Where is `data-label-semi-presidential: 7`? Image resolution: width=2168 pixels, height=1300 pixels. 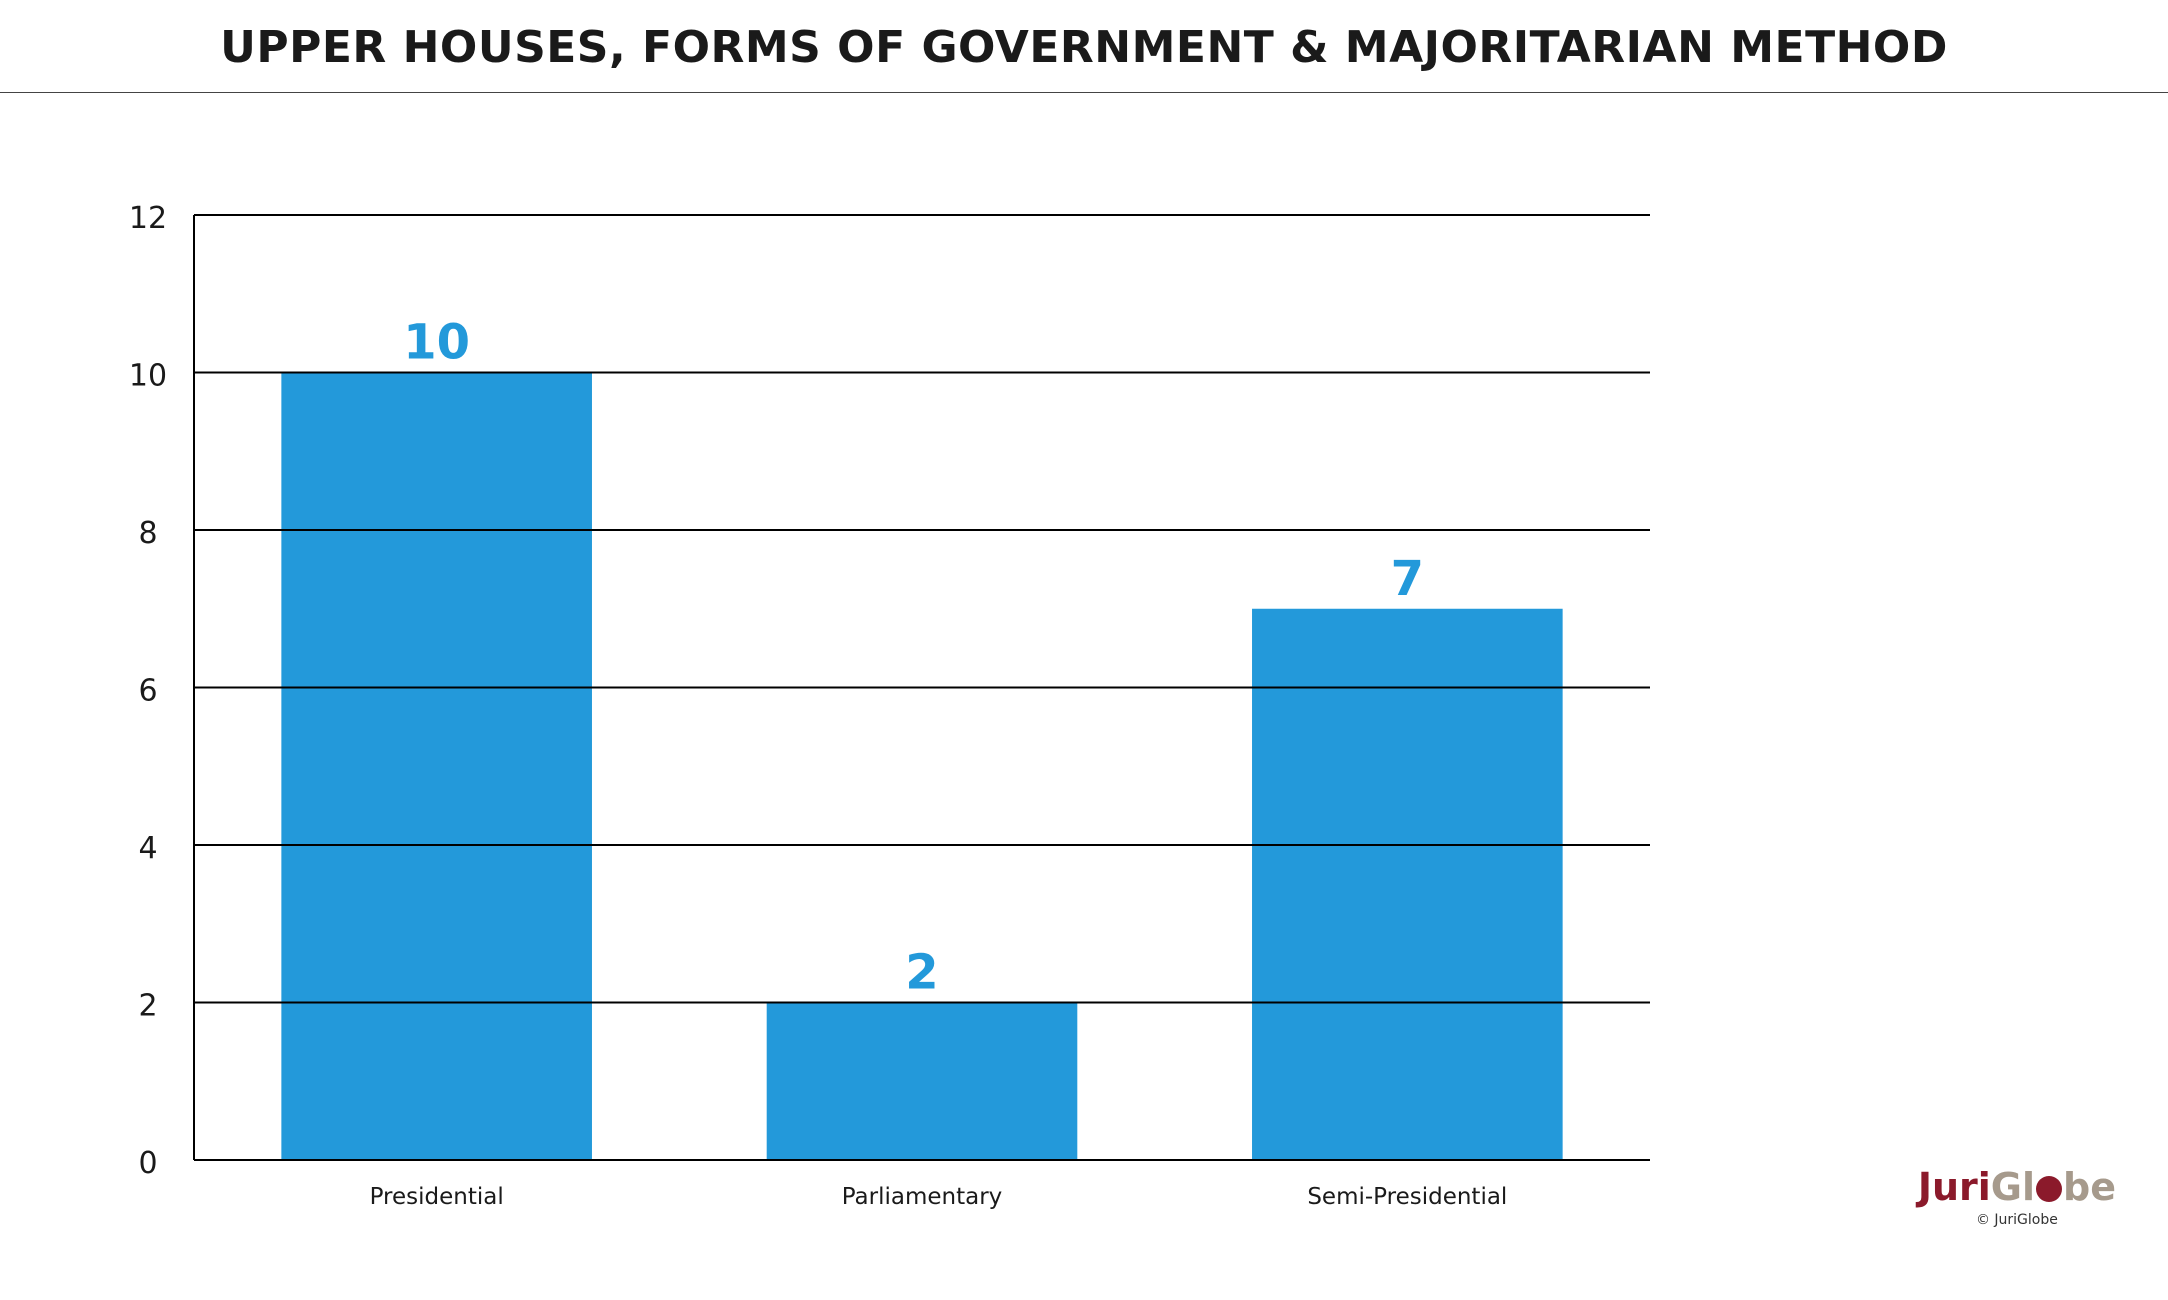
data-label-semi-presidential: 7 is located at coordinates (1407, 579).